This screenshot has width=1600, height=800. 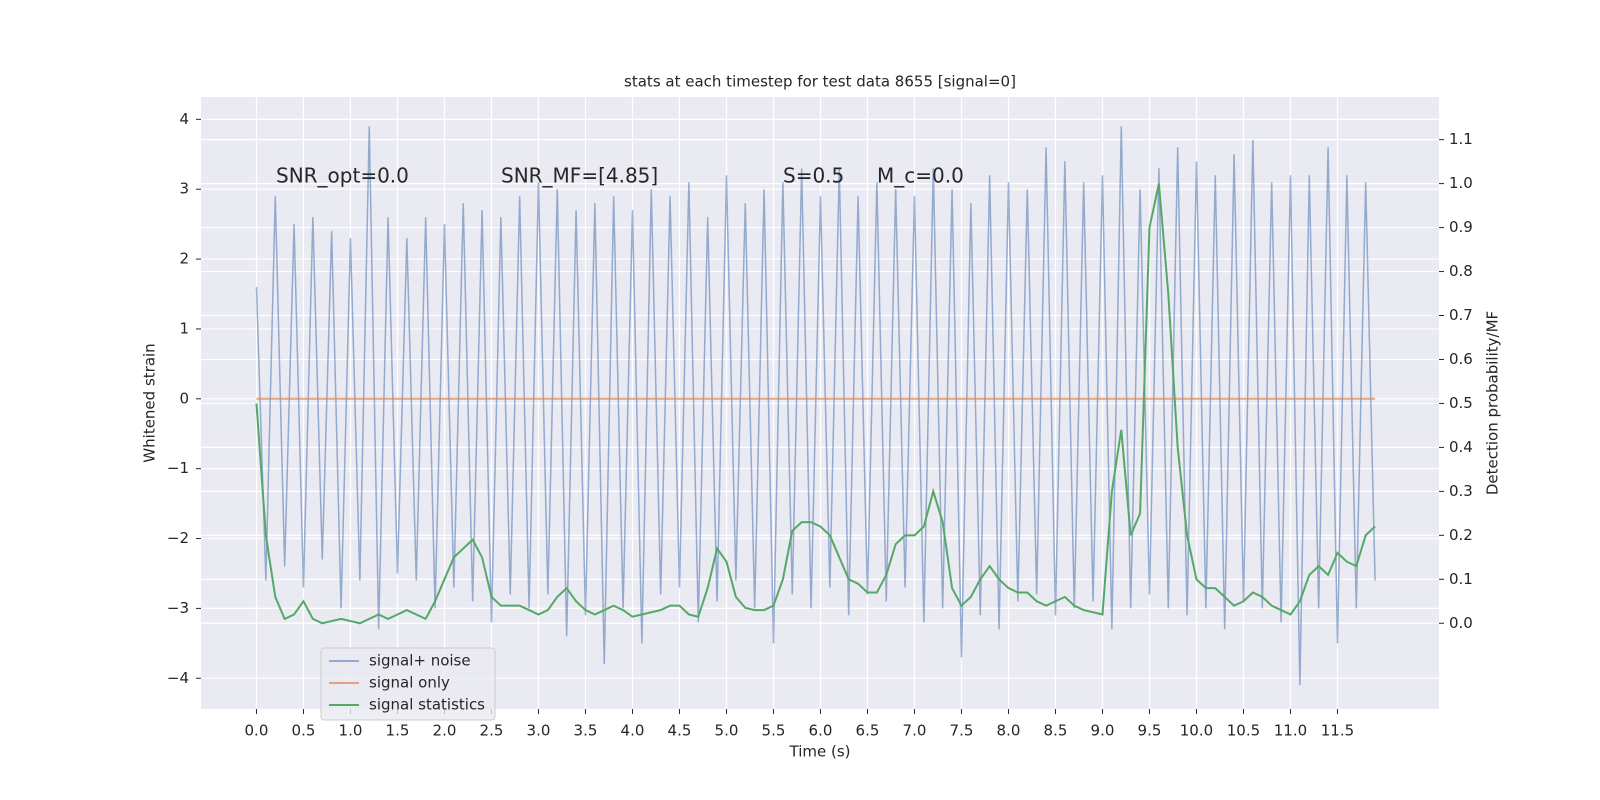 What do you see at coordinates (184, 328) in the screenshot?
I see `y-tick-label: 1` at bounding box center [184, 328].